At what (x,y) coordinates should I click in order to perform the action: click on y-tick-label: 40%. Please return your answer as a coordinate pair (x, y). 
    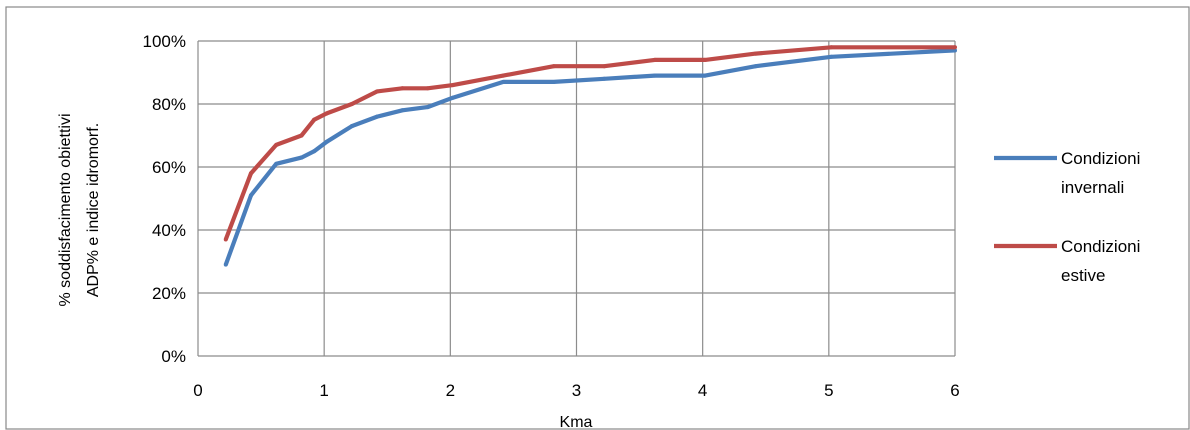
    Looking at the image, I should click on (169, 230).